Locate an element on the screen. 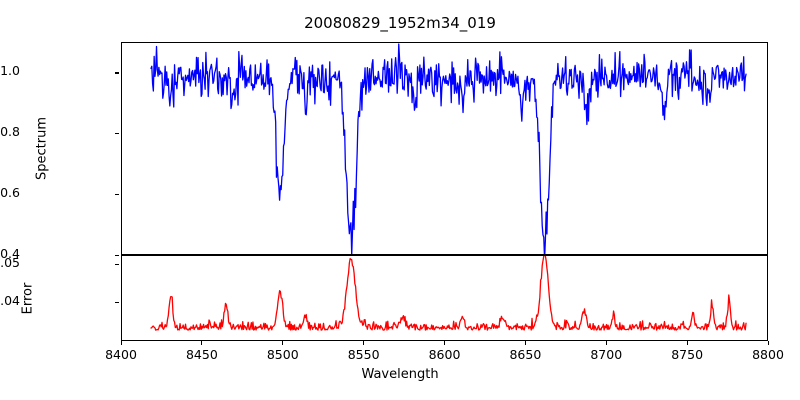  x-tick-label: 8500 is located at coordinates (282, 354).